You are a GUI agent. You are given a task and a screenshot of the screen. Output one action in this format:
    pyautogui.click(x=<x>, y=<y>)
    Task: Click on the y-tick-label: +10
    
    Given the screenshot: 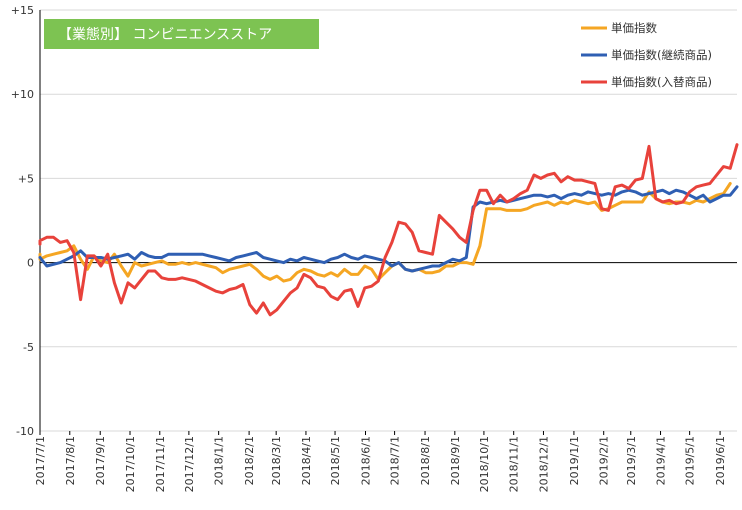 What is the action you would take?
    pyautogui.click(x=22, y=94)
    